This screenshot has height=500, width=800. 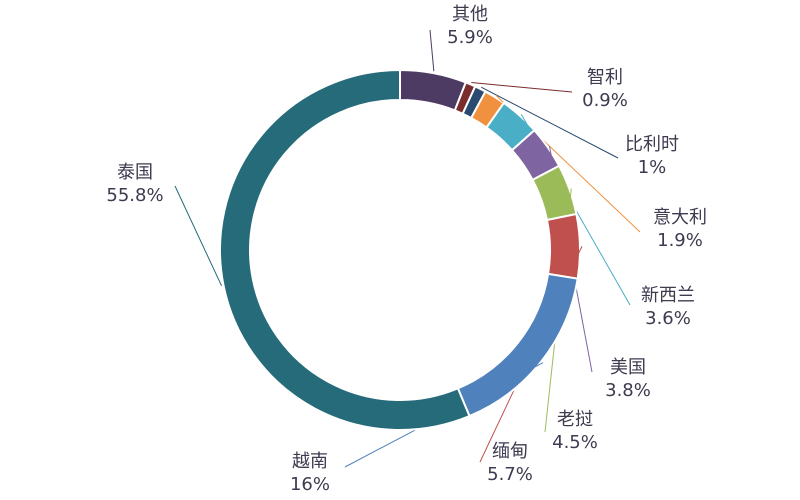 What do you see at coordinates (575, 419) in the screenshot?
I see `slice-label: 老挝` at bounding box center [575, 419].